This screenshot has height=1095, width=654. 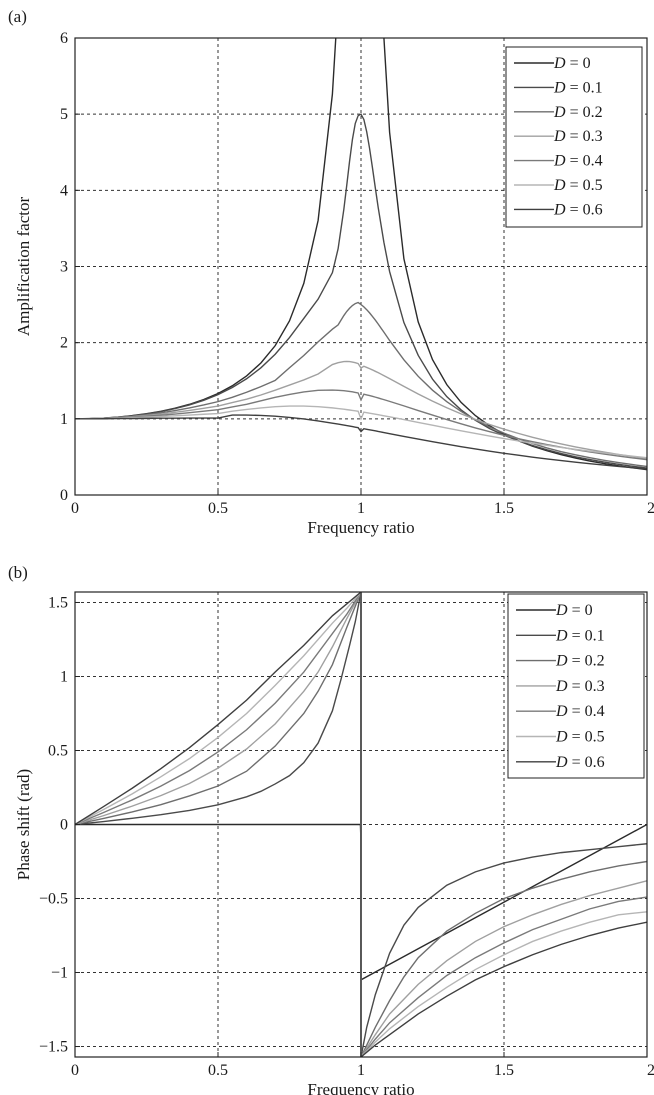 What do you see at coordinates (58, 602) in the screenshot?
I see `y-tick-label: 1.5` at bounding box center [58, 602].